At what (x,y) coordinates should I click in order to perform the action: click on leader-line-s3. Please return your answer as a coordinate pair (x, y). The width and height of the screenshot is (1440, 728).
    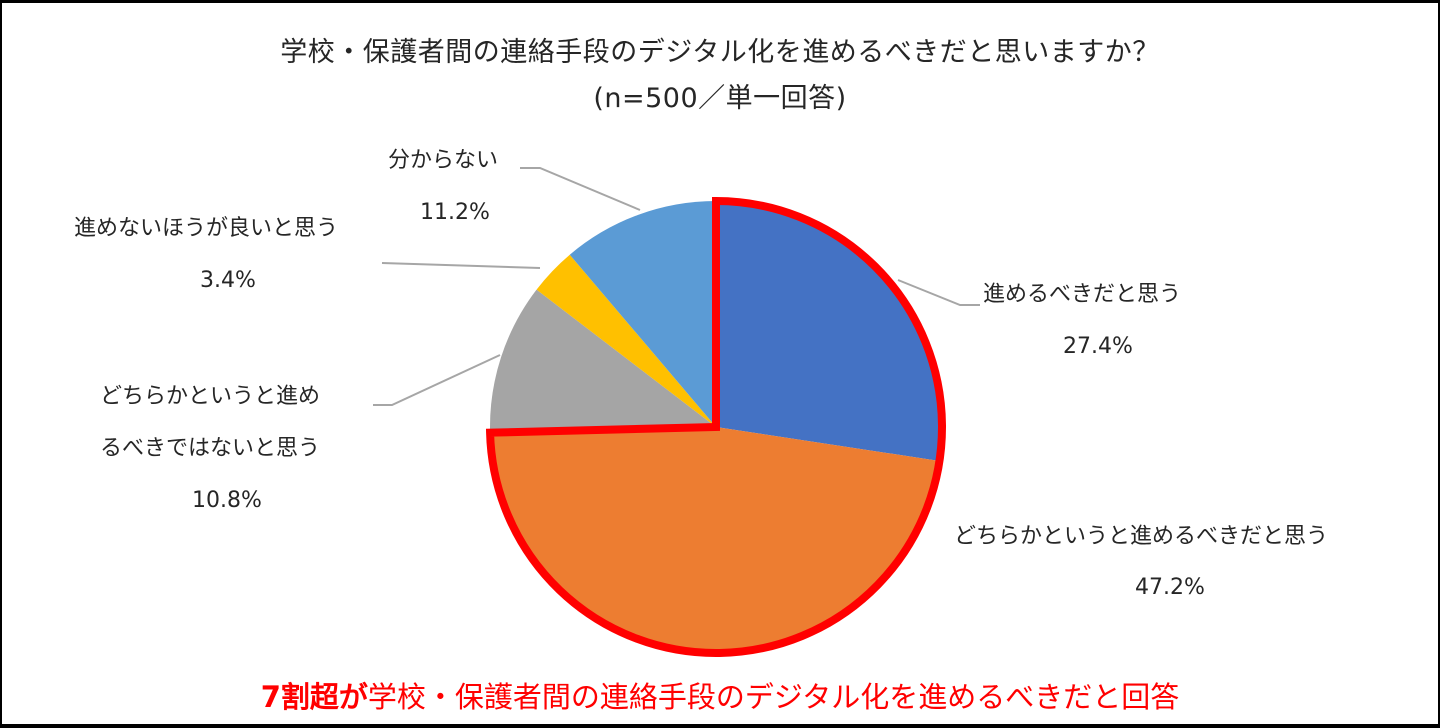
    Looking at the image, I should click on (461, 265).